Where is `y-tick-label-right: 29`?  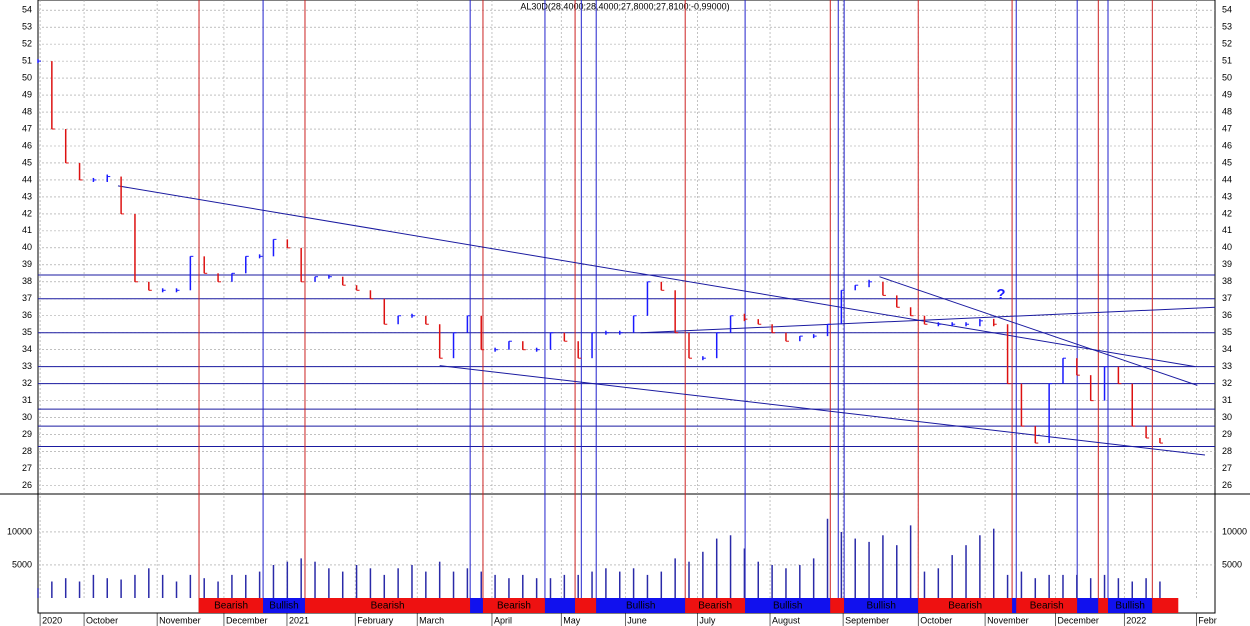 y-tick-label-right: 29 is located at coordinates (1227, 434).